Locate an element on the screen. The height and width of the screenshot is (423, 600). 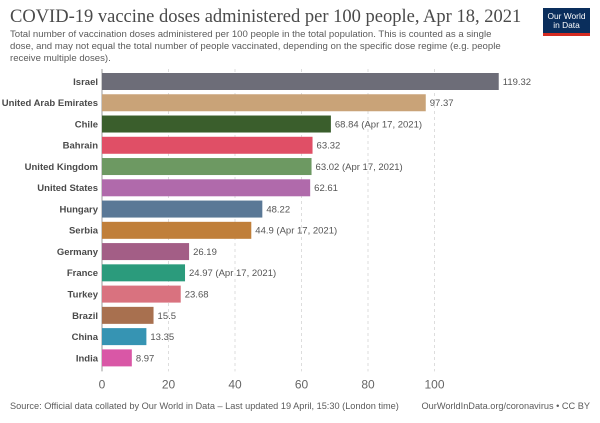
logo-line-2: in Data is located at coordinates (566, 25).